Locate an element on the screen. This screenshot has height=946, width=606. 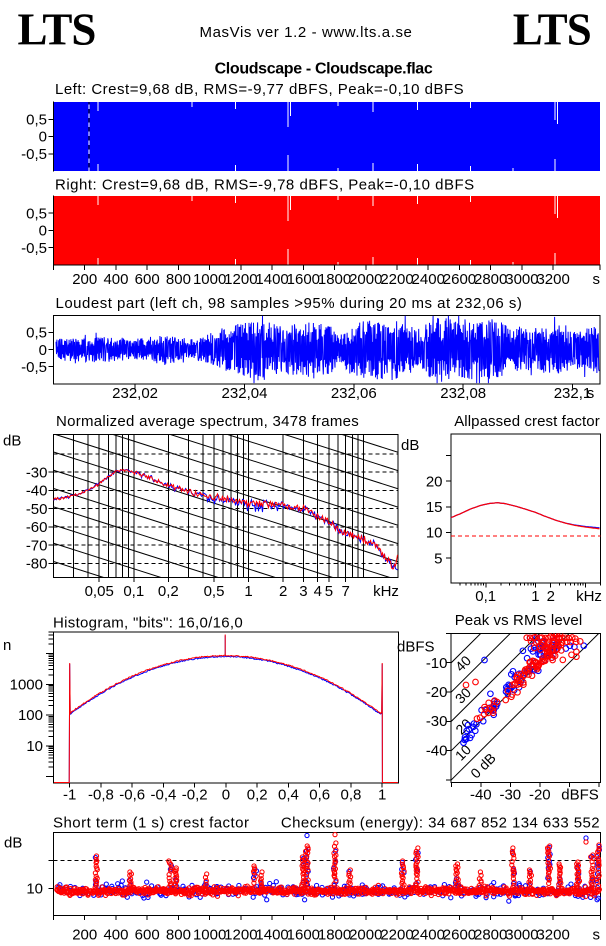
svg-text: 15 is located at coordinates (434, 507).